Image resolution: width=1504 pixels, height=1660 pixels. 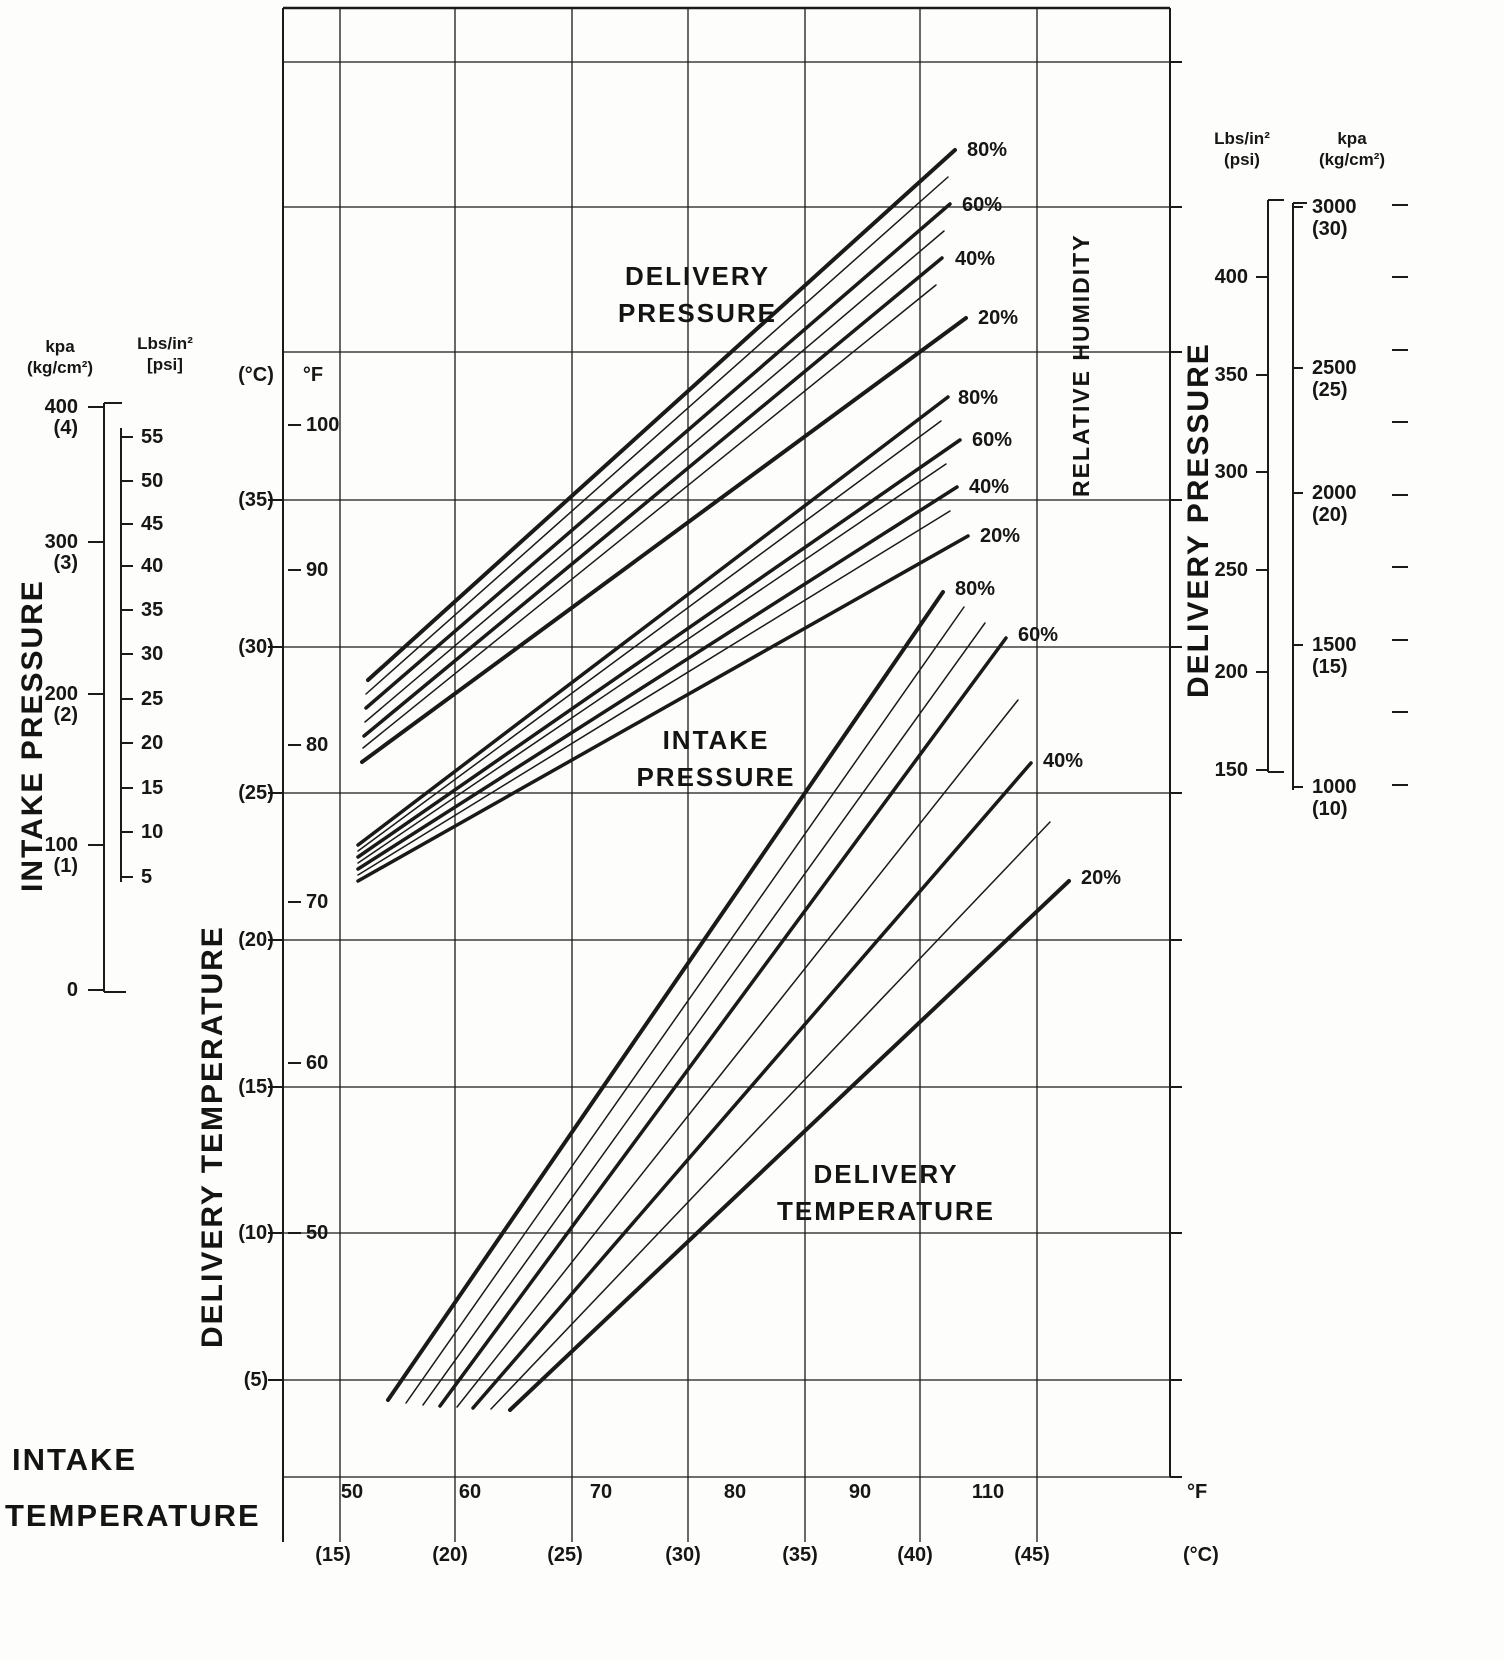 What do you see at coordinates (989, 487) in the screenshot?
I see `rh-label-intake-pressure: 40%` at bounding box center [989, 487].